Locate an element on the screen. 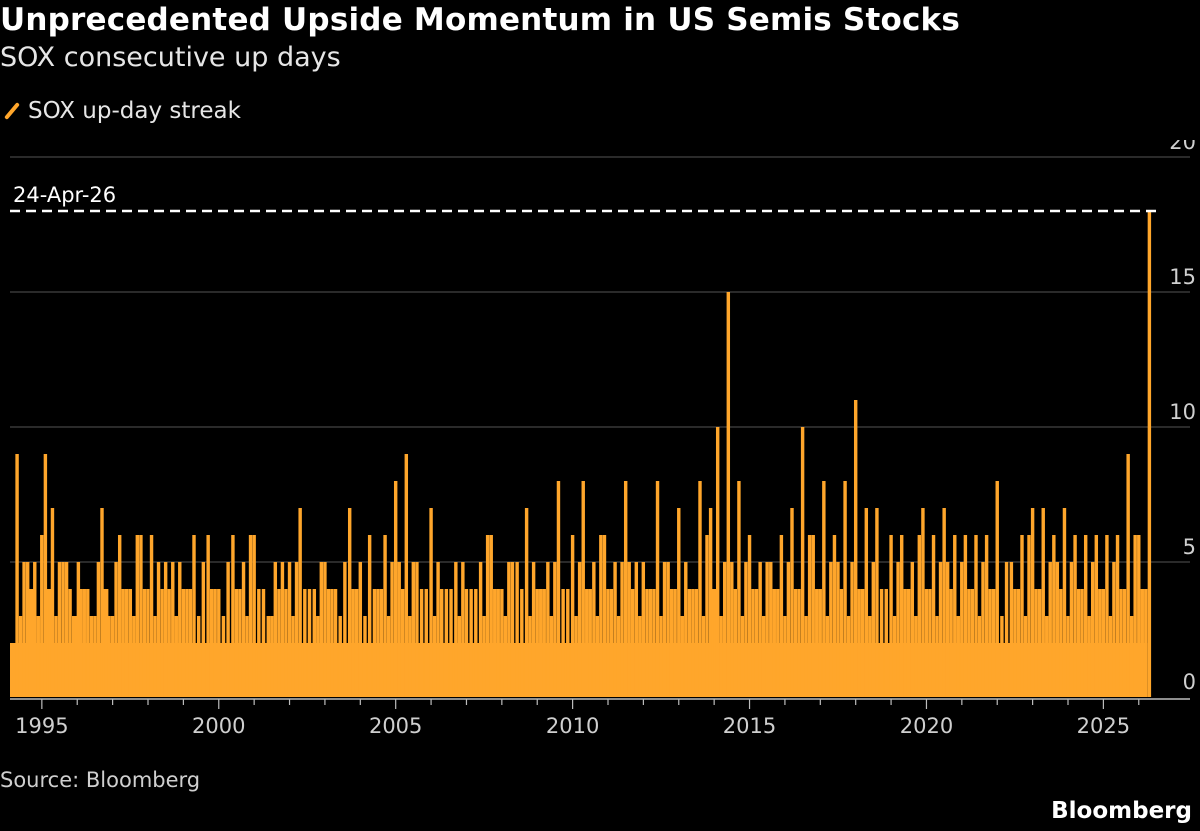 This screenshot has height=831, width=1200. x-tick-label: 2015 is located at coordinates (749, 726).